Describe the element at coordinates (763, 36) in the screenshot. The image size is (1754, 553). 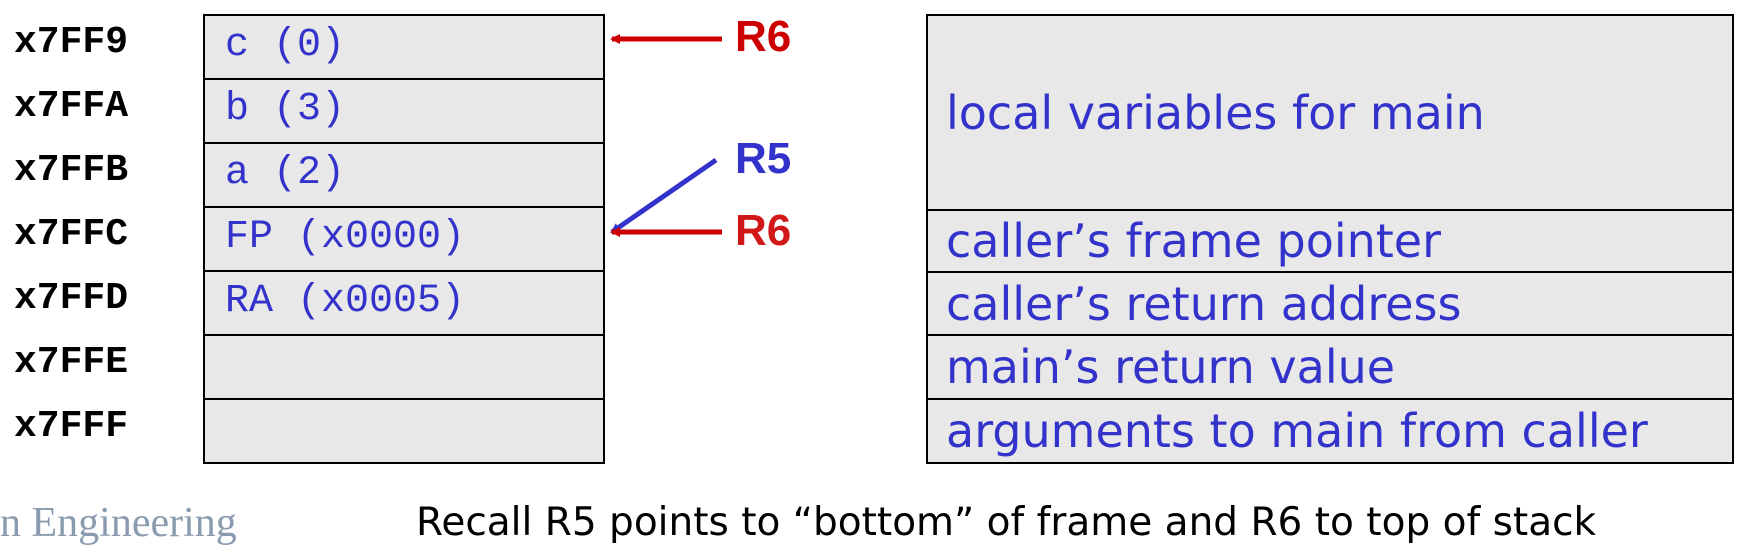
I see `r6-top-label: R6` at that location.